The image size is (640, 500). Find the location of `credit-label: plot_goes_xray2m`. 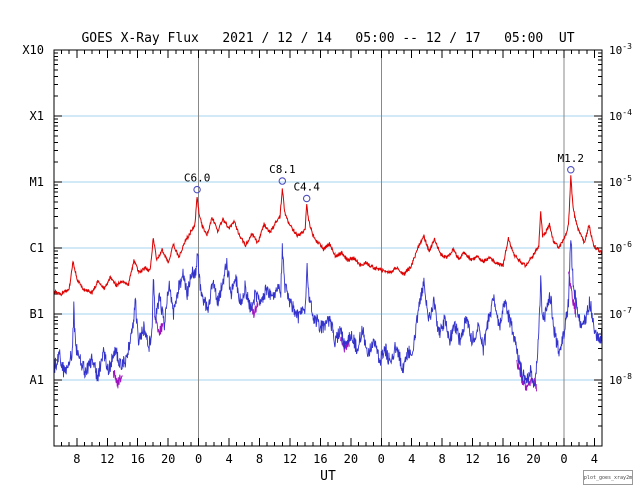

credit-label: plot_goes_xray2m is located at coordinates (608, 477).